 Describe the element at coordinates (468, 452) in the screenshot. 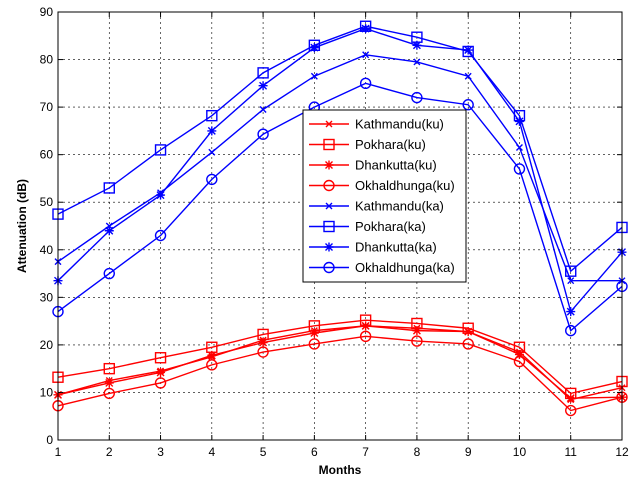

I see `x-tick-label: 9` at that location.